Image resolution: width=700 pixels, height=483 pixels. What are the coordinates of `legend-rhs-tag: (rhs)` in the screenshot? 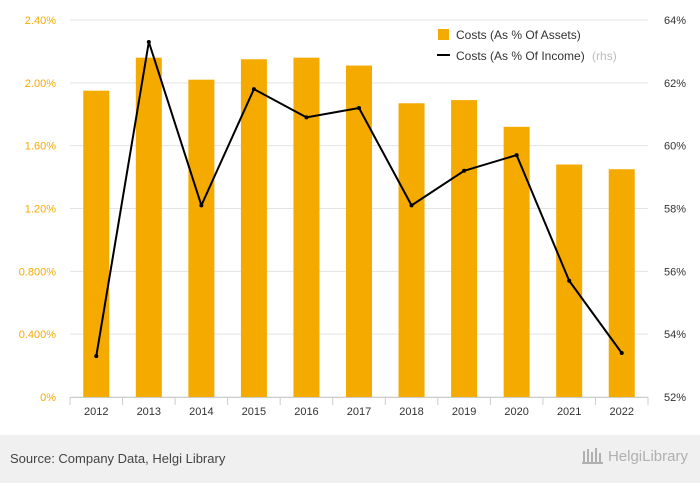 It's located at (604, 56).